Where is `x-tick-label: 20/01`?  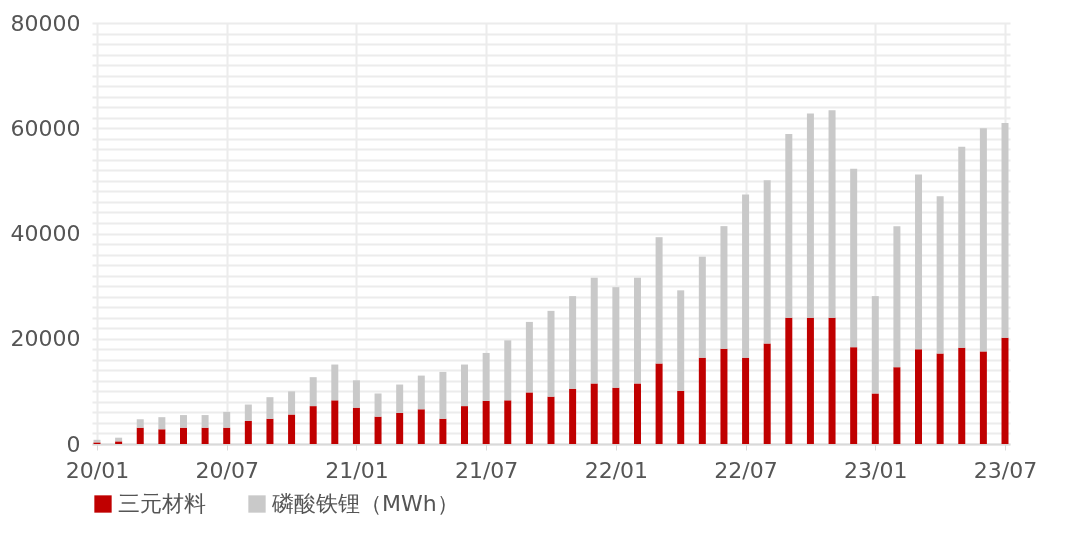
x-tick-label: 20/01 is located at coordinates (97, 470).